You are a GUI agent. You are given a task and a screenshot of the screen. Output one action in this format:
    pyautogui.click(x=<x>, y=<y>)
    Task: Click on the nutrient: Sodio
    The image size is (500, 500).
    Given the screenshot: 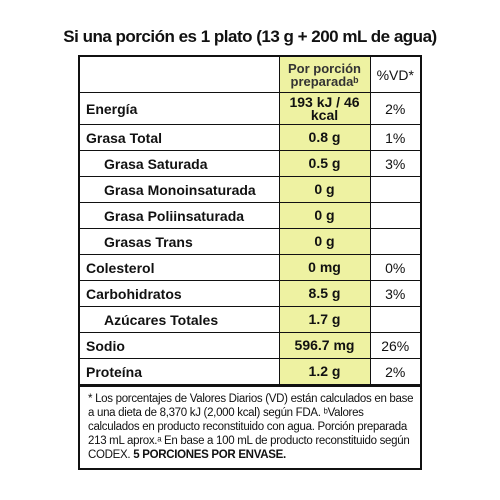 What is the action you would take?
    pyautogui.click(x=180, y=345)
    